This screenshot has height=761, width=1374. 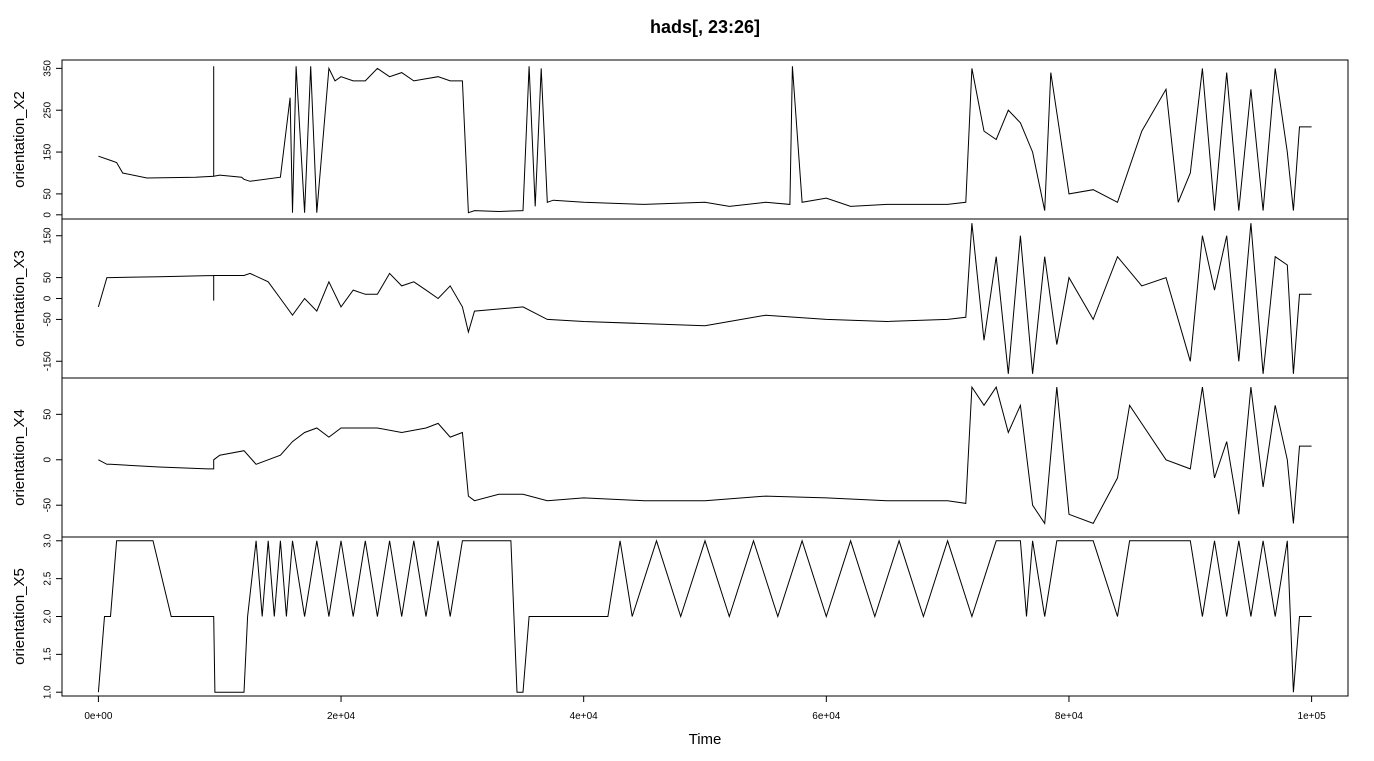 What do you see at coordinates (19, 616) in the screenshot?
I see `y-axis-label: orientation_X5` at bounding box center [19, 616].